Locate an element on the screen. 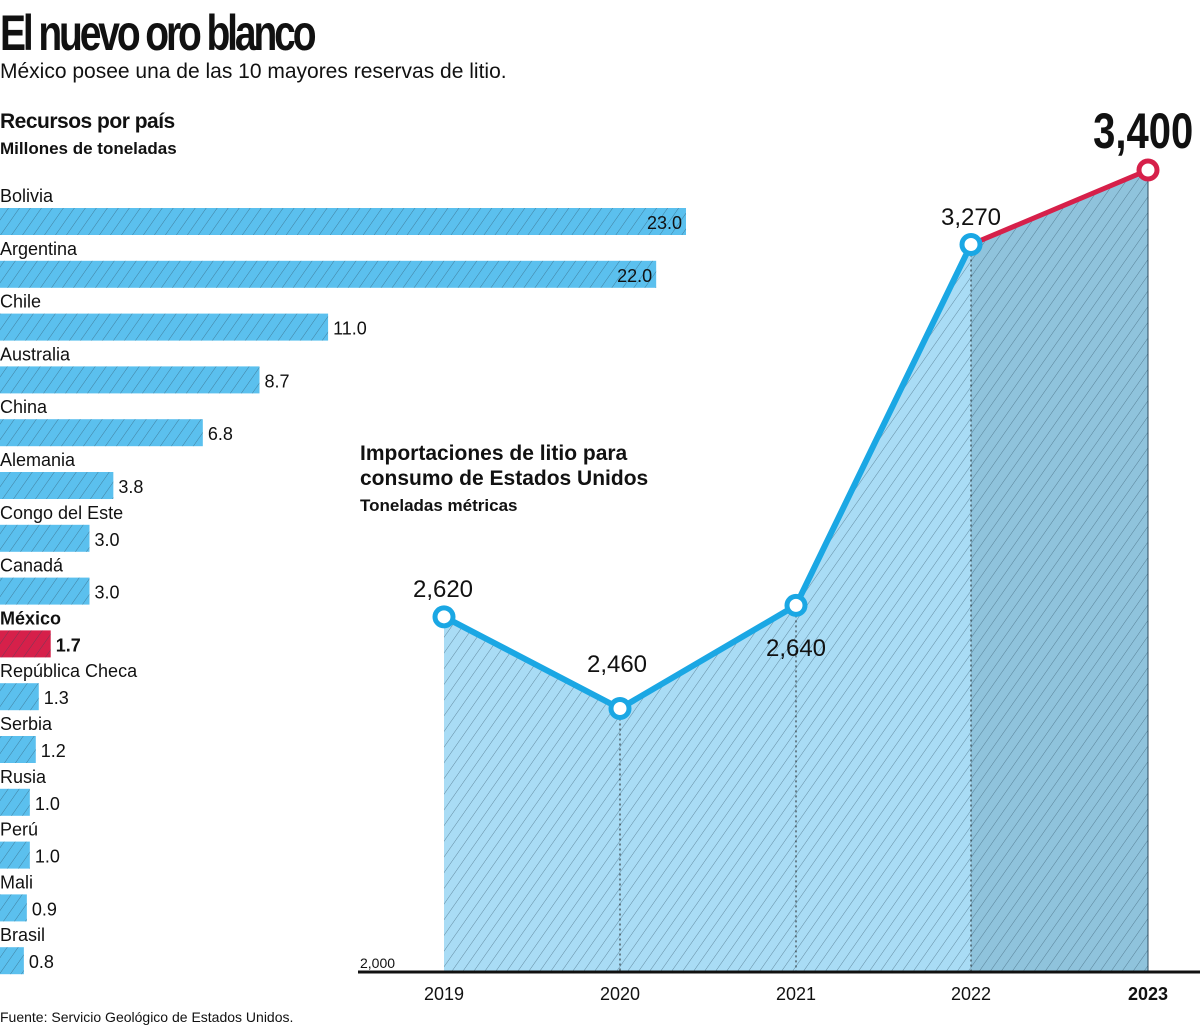  data-label: 3,270 is located at coordinates (971, 217).